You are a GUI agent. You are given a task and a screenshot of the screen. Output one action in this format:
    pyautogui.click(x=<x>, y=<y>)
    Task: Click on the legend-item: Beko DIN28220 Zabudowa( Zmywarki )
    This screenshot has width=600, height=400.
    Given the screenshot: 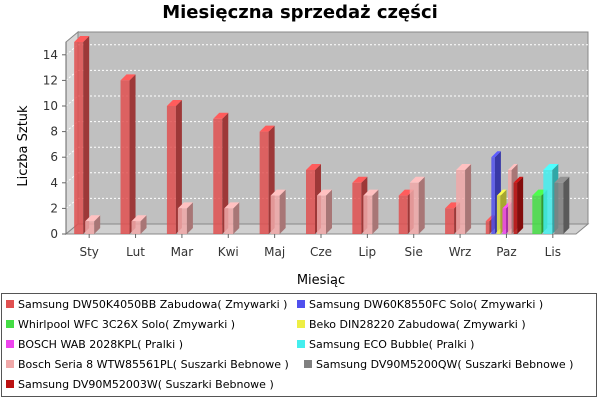 What is the action you would take?
    pyautogui.click(x=411, y=324)
    